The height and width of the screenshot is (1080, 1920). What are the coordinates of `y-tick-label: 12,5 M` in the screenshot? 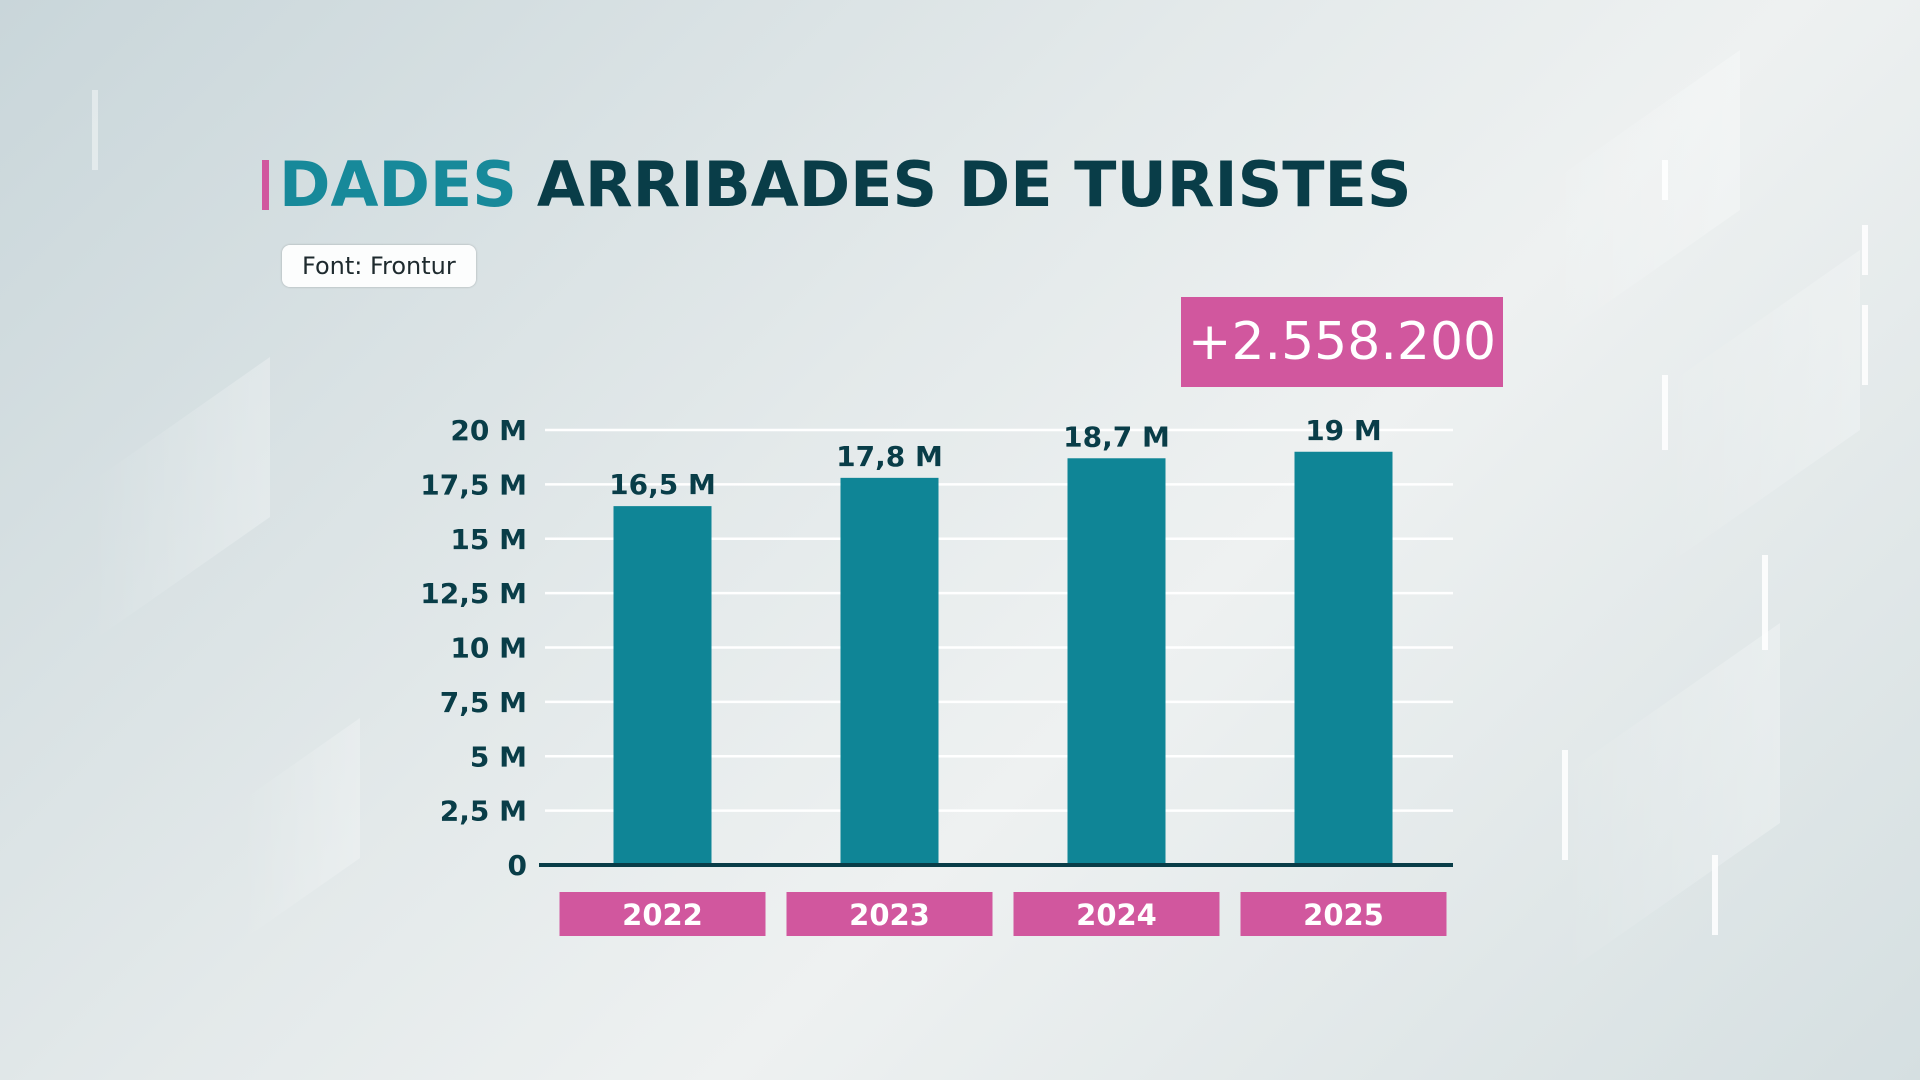 It's located at (473, 593).